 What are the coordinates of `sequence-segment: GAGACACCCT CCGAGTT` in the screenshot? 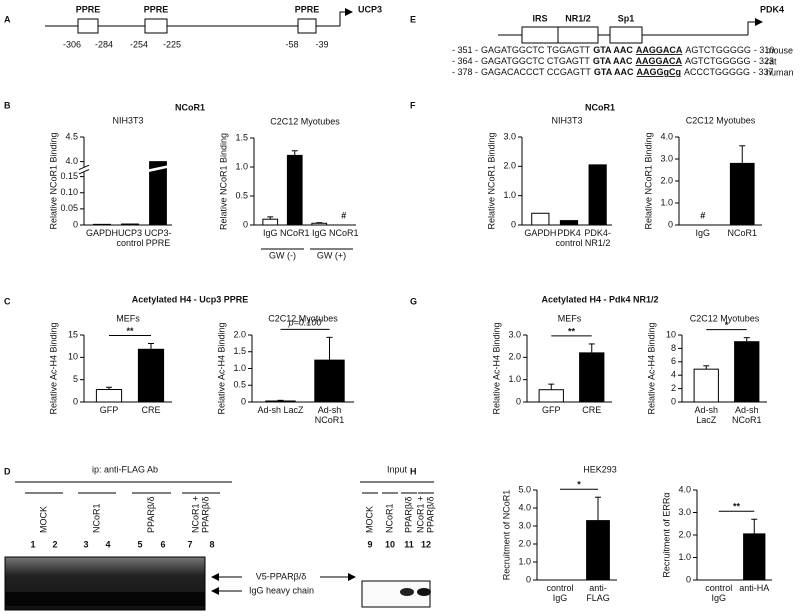 It's located at (536, 72).